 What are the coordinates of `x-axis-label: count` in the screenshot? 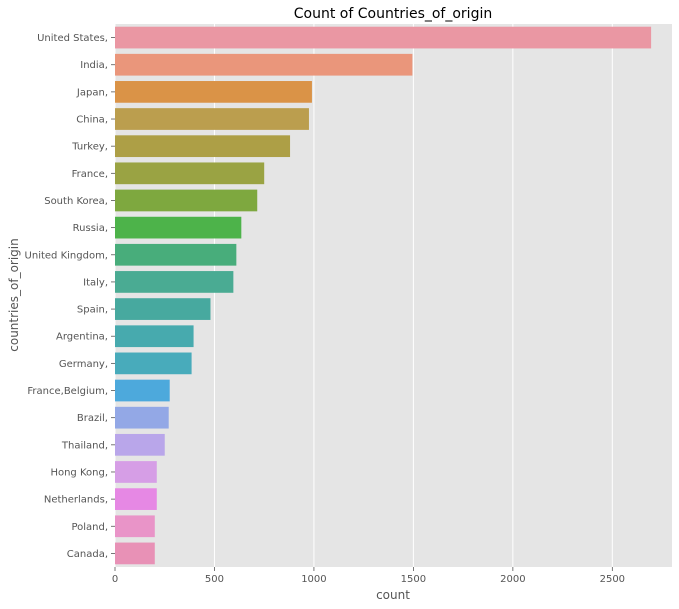 It's located at (393, 595).